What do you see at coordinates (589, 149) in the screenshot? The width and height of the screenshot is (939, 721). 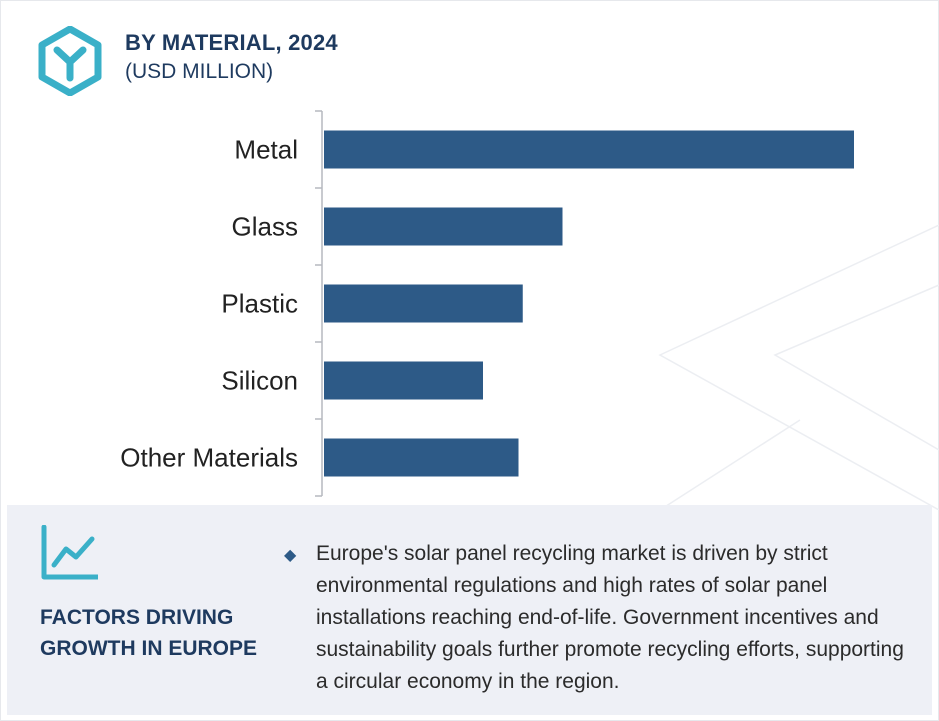 I see `bar-metal` at bounding box center [589, 149].